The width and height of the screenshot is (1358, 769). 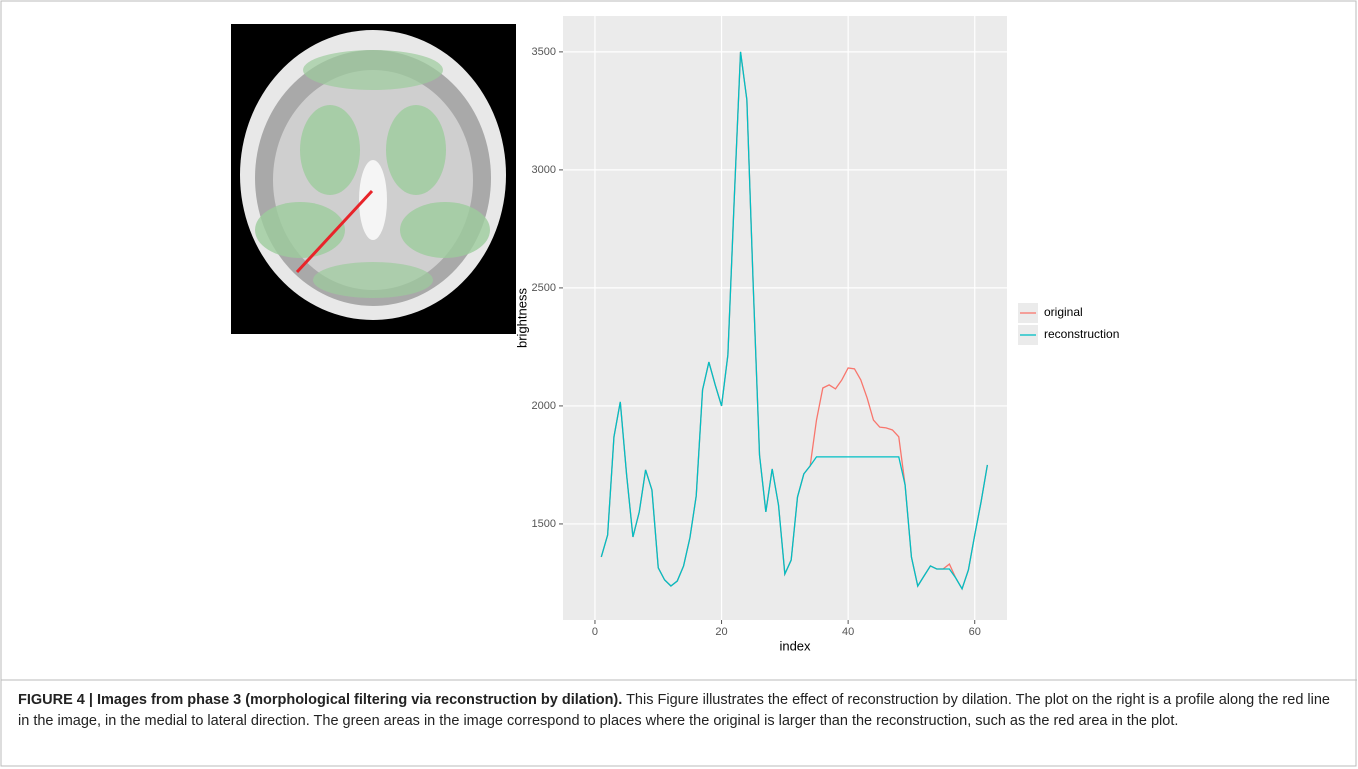 What do you see at coordinates (1081, 334) in the screenshot?
I see `legend-label: reconstruction` at bounding box center [1081, 334].